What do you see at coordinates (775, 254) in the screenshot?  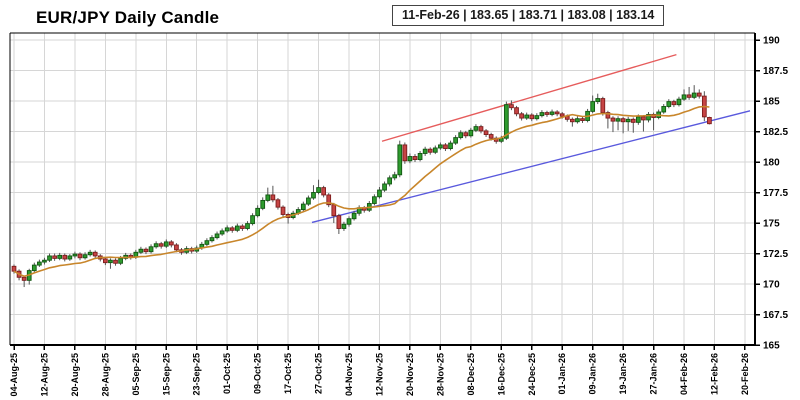 I see `y-tick-label: 172.5` at bounding box center [775, 254].